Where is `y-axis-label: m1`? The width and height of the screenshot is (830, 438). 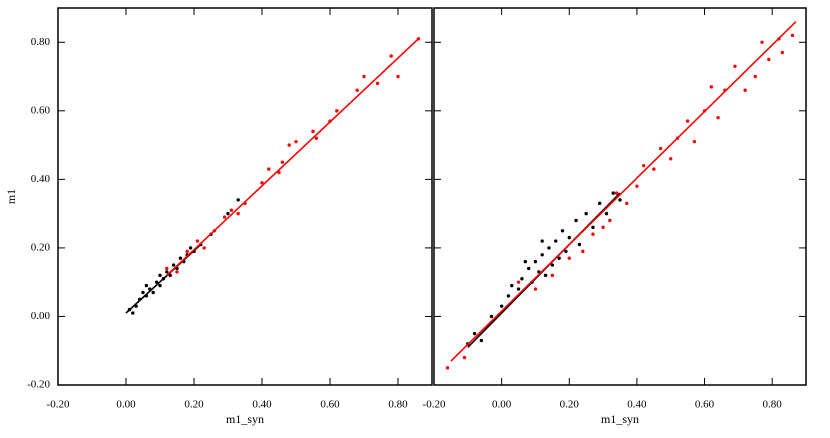 y-axis-label: m1 is located at coordinates (11, 196).